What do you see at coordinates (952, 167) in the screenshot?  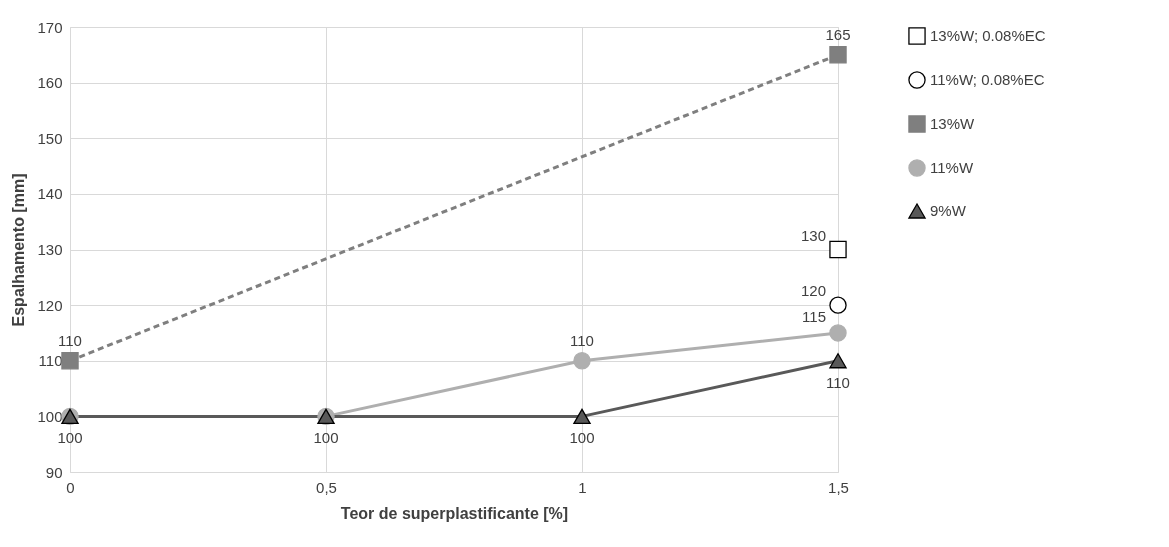 I see `legend-label: 11%W` at bounding box center [952, 167].